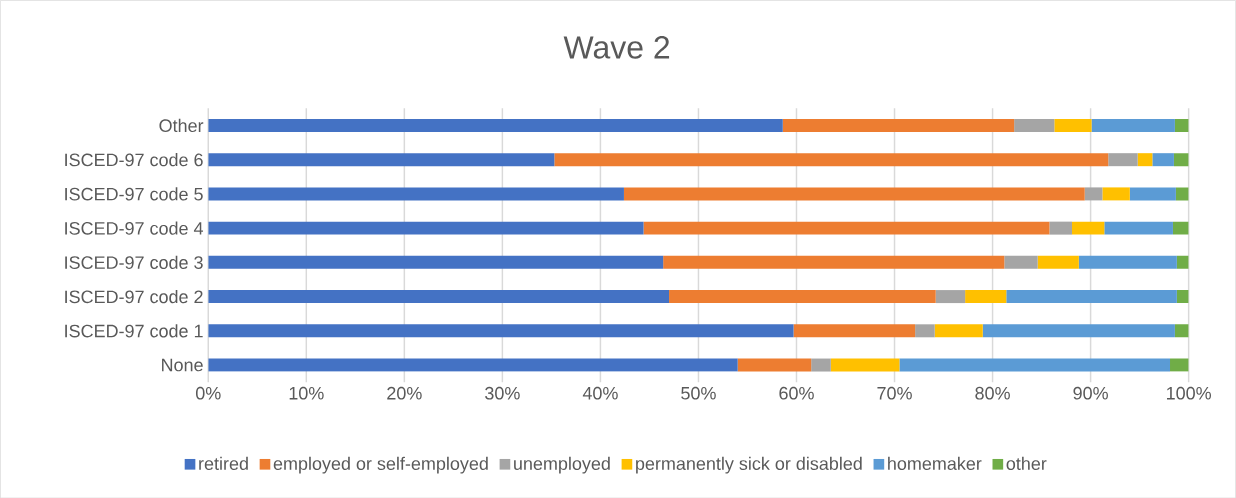  I want to click on legend-label: other, so click(1026, 463).